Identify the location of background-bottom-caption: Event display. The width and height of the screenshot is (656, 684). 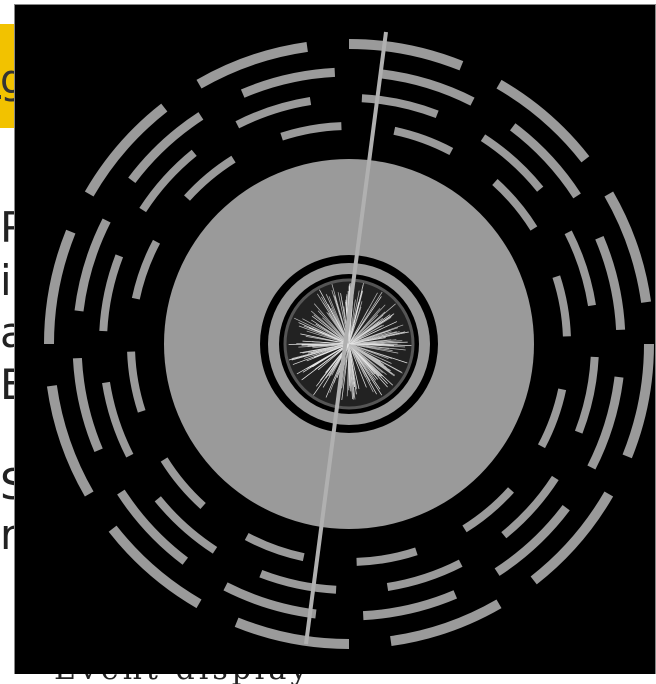
(335, 679).